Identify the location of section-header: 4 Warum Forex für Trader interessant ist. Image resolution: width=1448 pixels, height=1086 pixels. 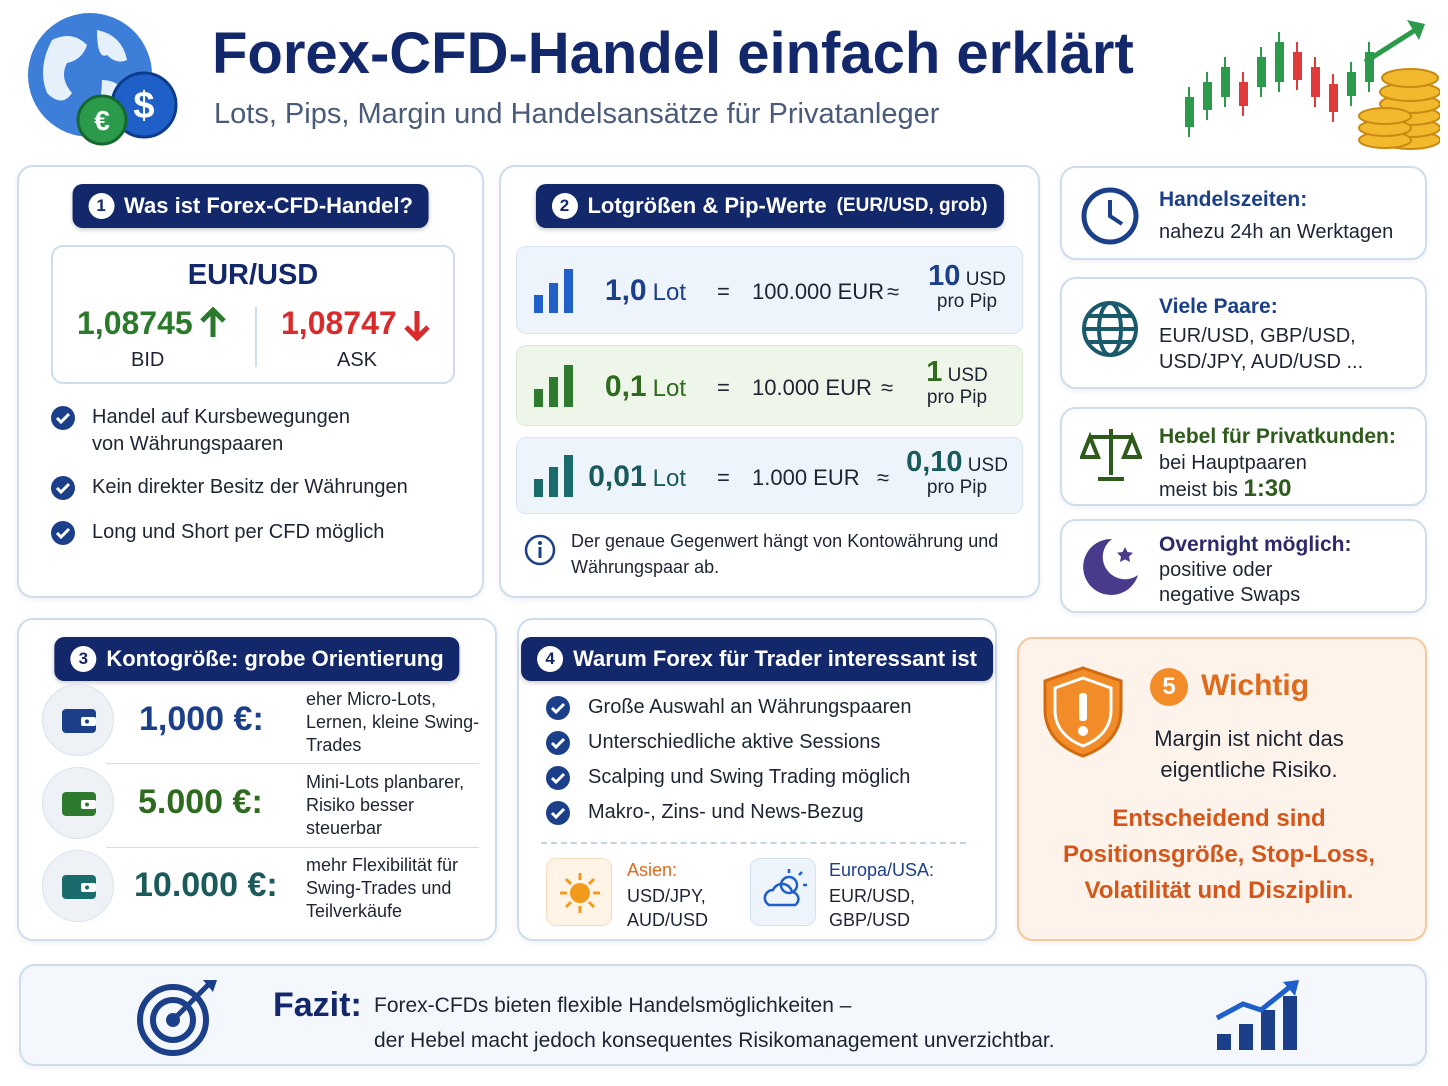
(757, 659).